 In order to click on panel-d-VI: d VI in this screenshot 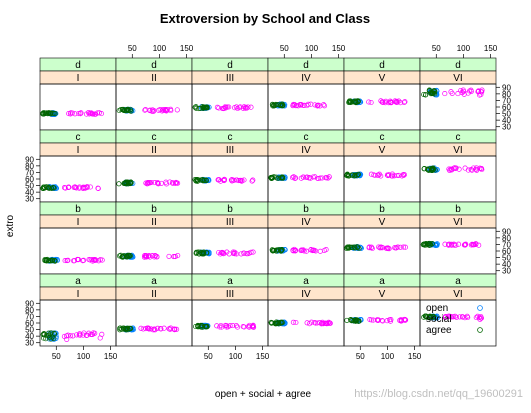, I will do `click(458, 94)`.